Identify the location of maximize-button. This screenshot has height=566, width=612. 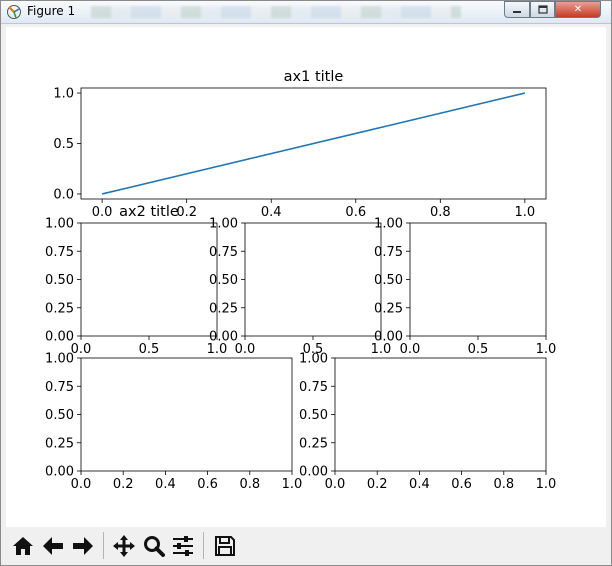
(542, 9).